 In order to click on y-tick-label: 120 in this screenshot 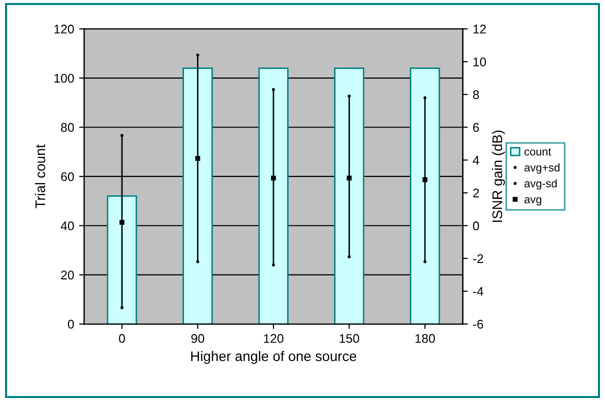, I will do `click(64, 29)`.